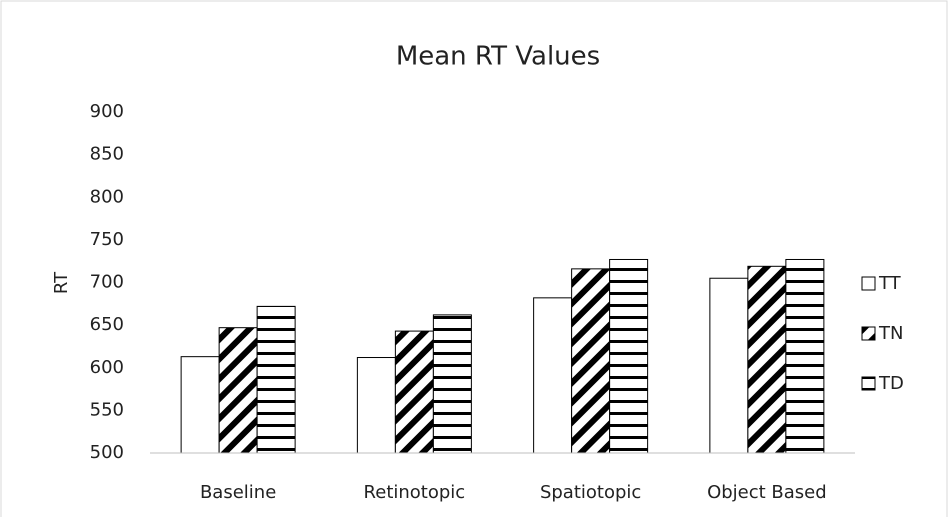 This screenshot has height=517, width=950. Describe the element at coordinates (107, 452) in the screenshot. I see `y-tick-label: 500` at that location.